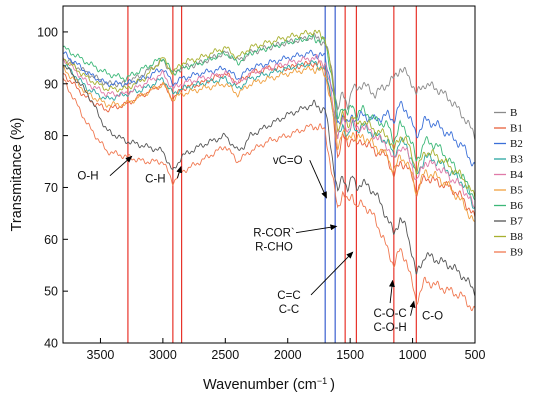 Image resolution: width=550 pixels, height=404 pixels. Describe the element at coordinates (516, 129) in the screenshot. I see `legend-label-B1: B1` at that location.